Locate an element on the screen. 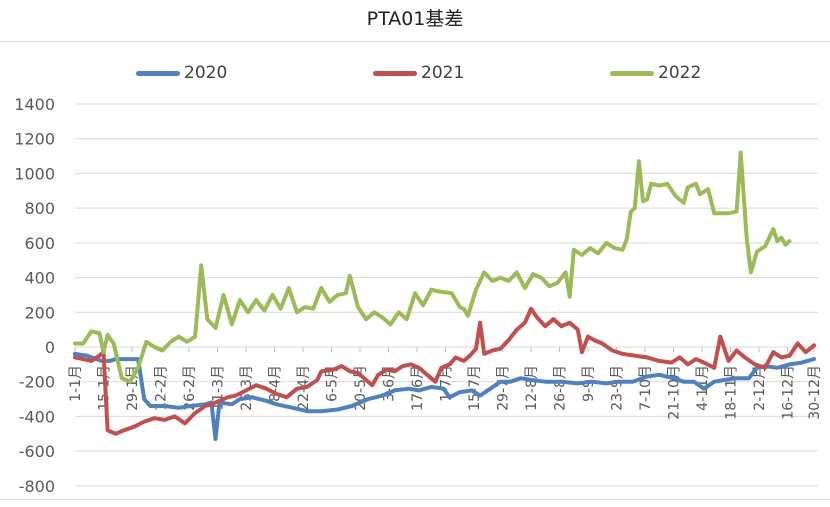  x-tick-label: 26-2月 is located at coordinates (190, 388).